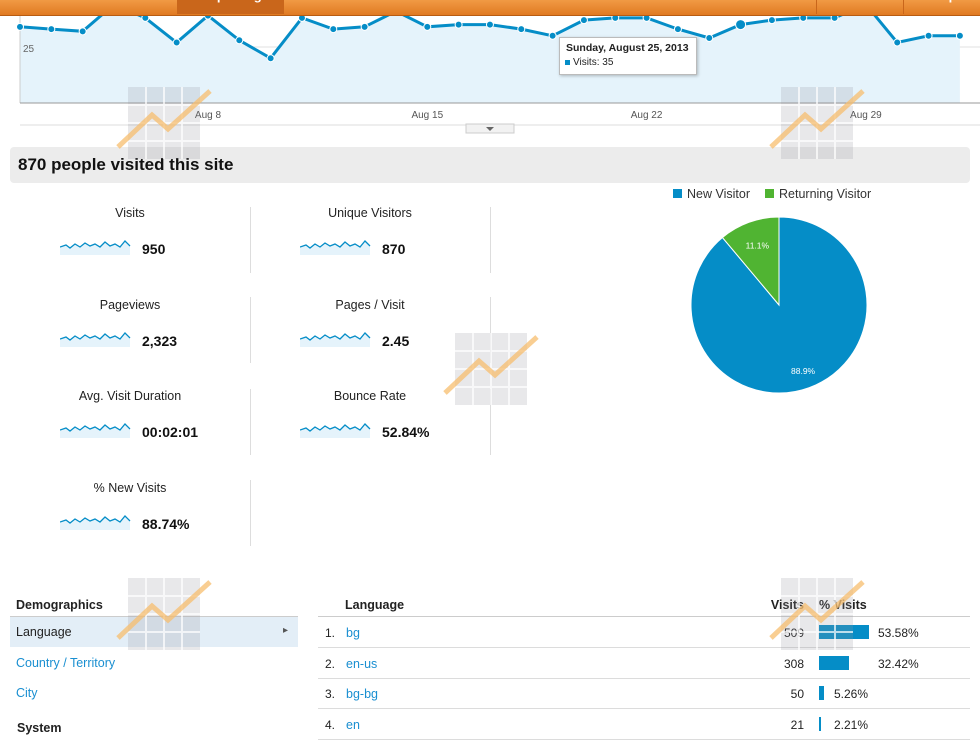  What do you see at coordinates (396, 340) in the screenshot?
I see `metric-value: 2.45` at bounding box center [396, 340].